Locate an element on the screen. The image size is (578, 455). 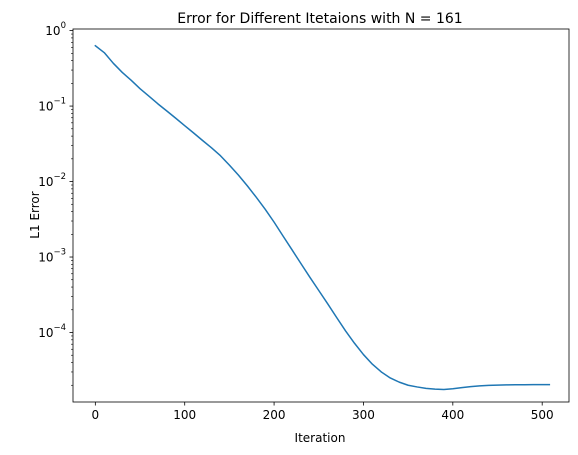
y-tick-label: 10⁻³ is located at coordinates (52, 256).